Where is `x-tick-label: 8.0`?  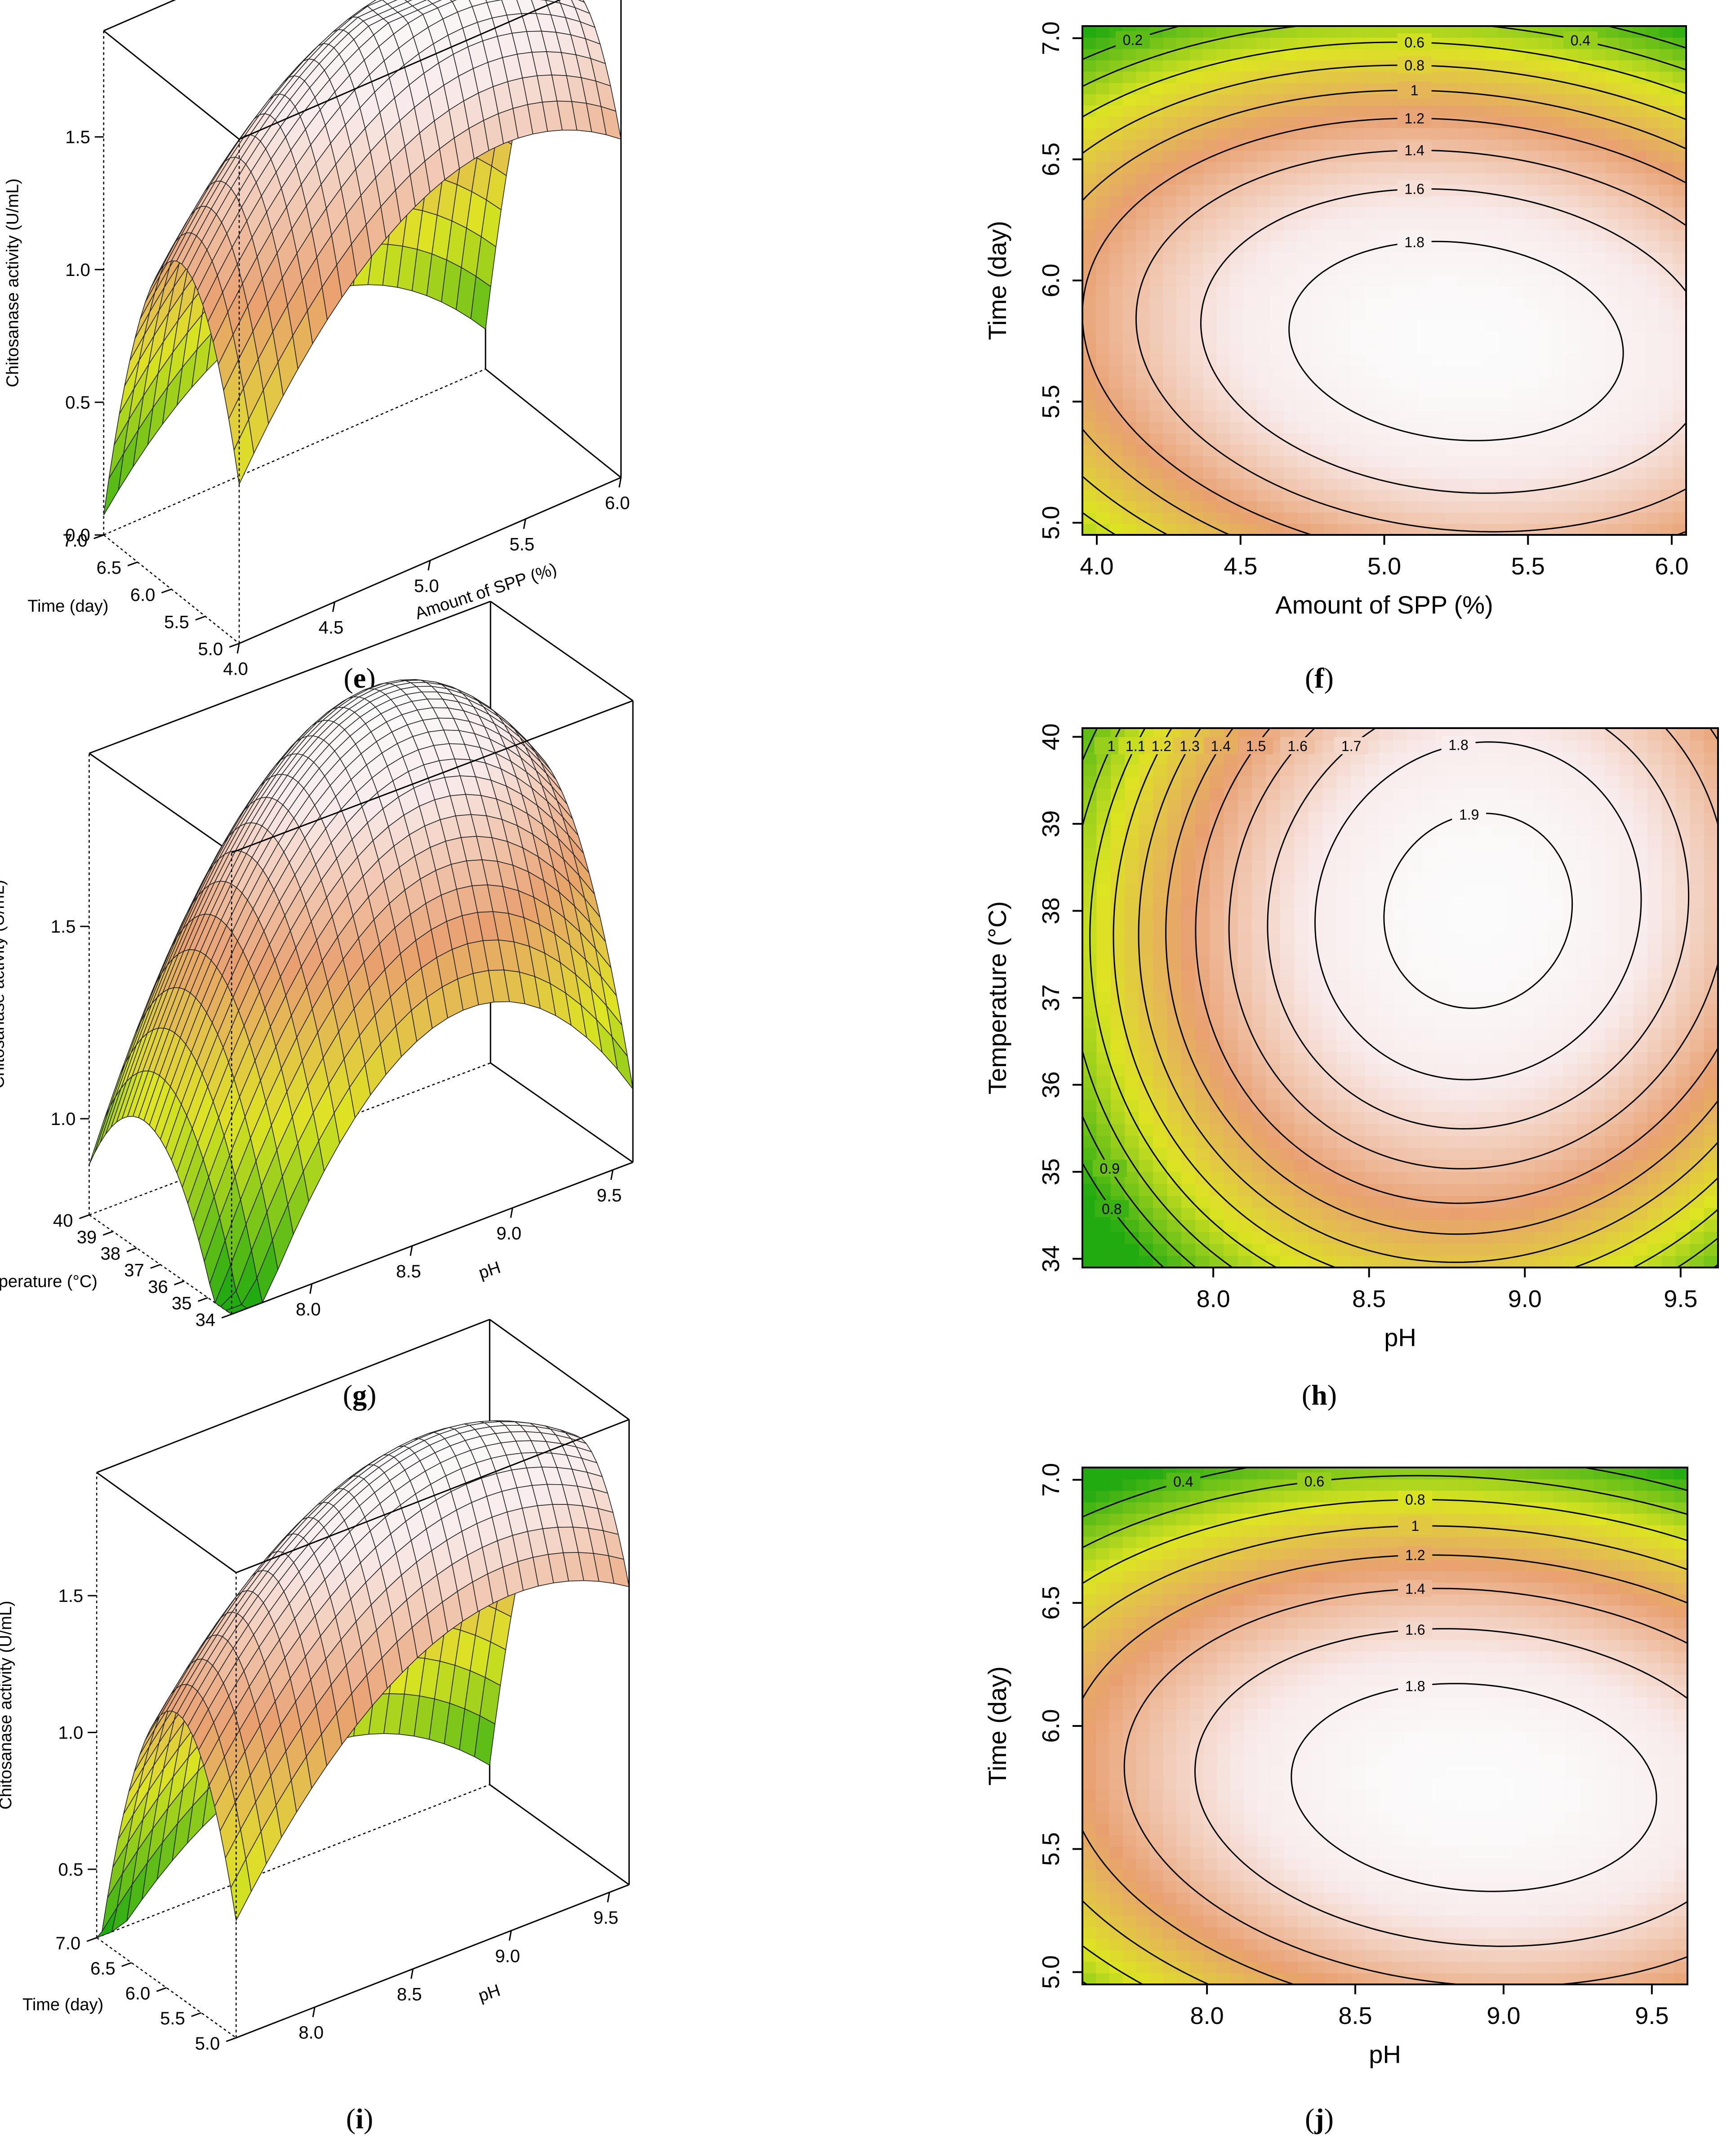
x-tick-label: 8.0 is located at coordinates (308, 1309).